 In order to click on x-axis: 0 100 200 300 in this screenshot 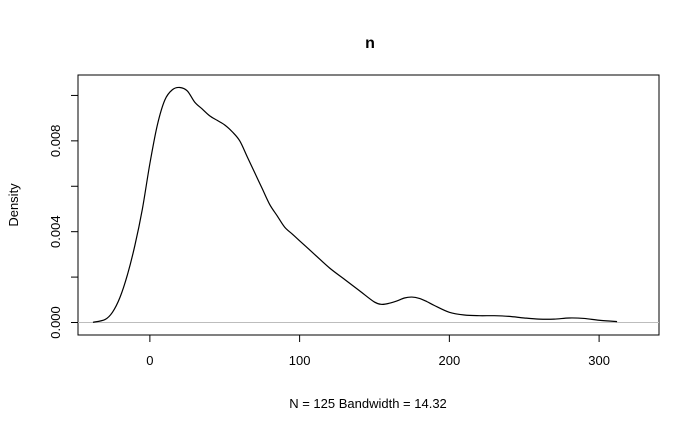, I will do `click(378, 351)`.